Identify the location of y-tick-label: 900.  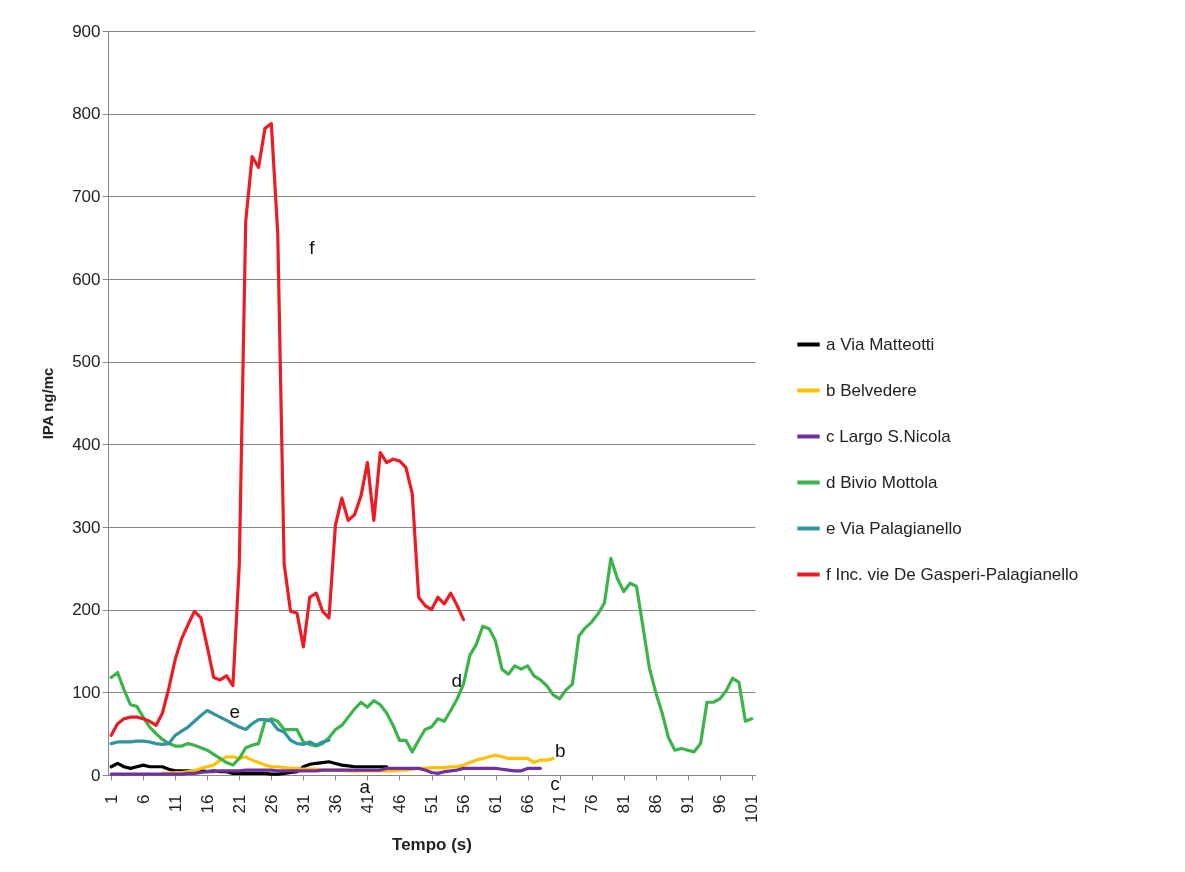
(86, 31).